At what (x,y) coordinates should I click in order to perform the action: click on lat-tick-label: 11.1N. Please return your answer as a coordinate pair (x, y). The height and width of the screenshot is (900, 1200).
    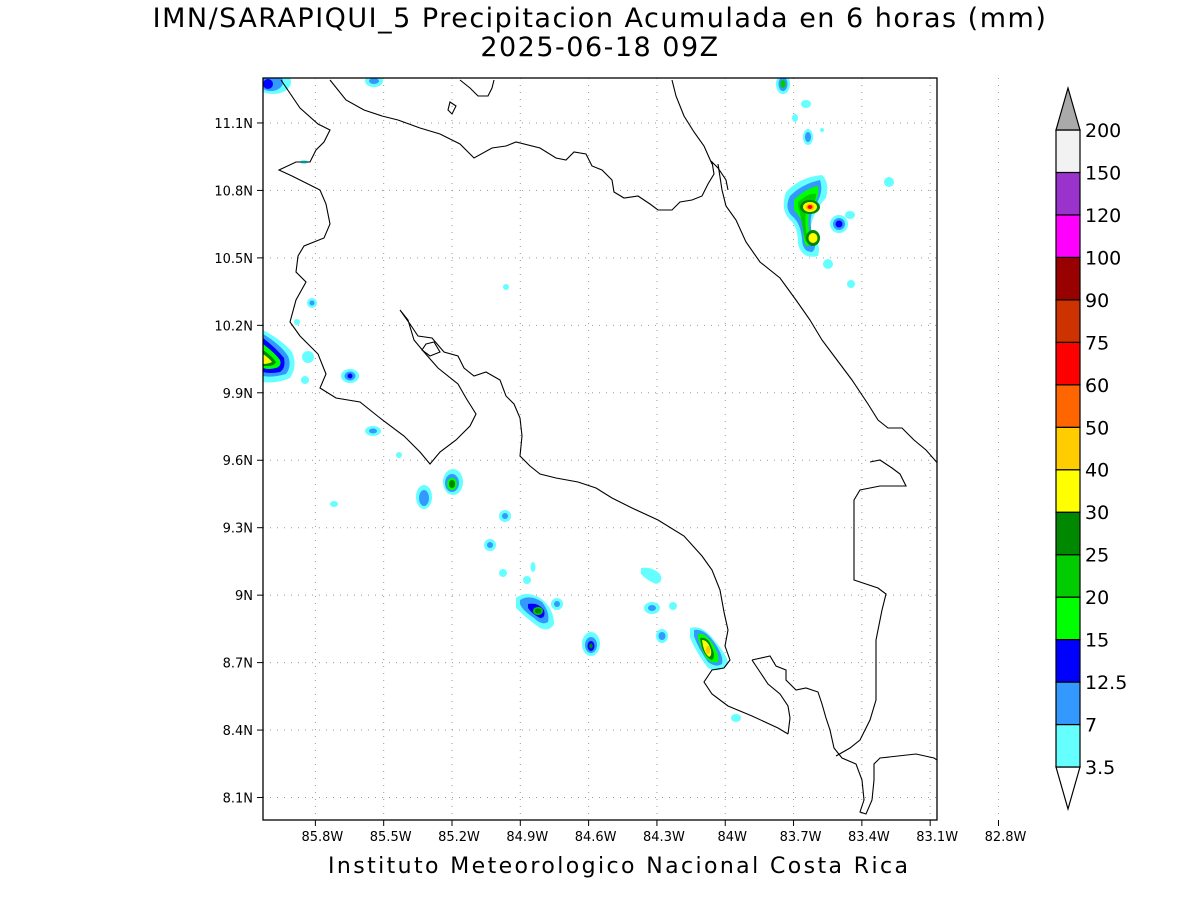
    Looking at the image, I should click on (233, 124).